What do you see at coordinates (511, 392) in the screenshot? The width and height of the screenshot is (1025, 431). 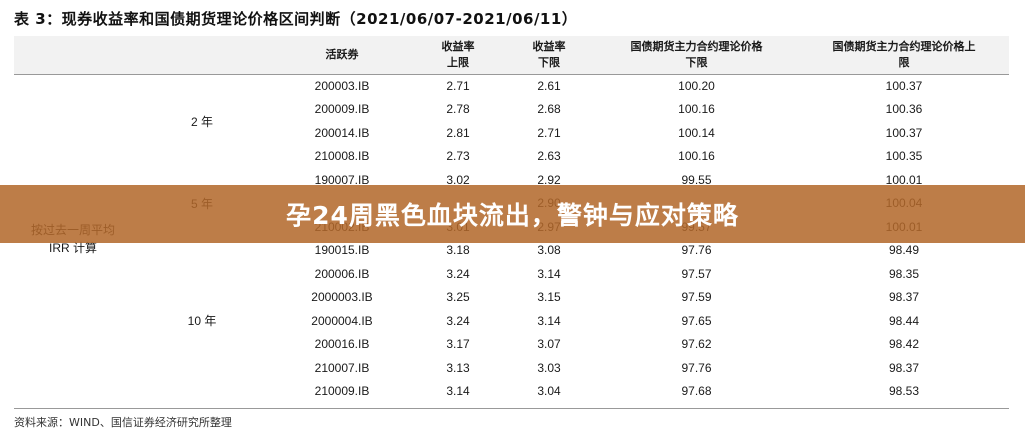 I see `table-row: 210009.IB 3.14 3.04 97.68 98.53` at bounding box center [511, 392].